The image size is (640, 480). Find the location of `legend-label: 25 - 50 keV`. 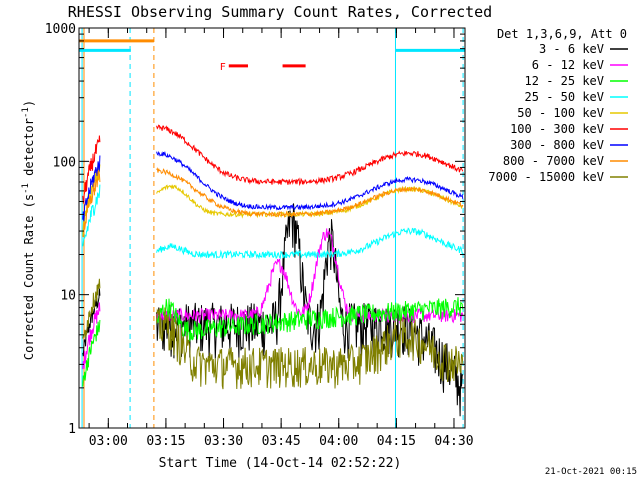

legend-label: 25 - 50 keV is located at coordinates (564, 97).